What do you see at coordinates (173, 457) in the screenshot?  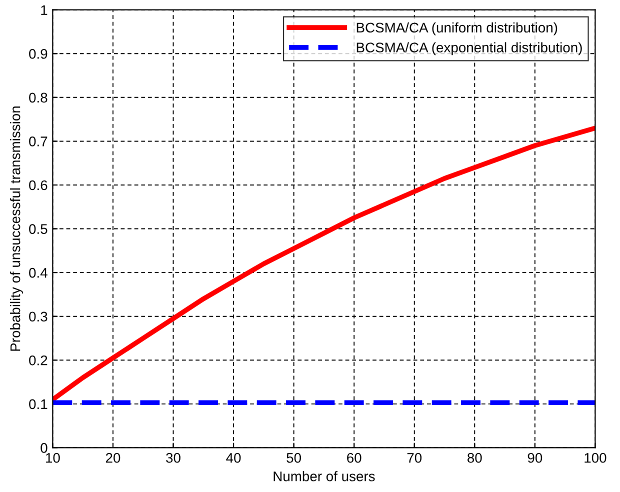 I see `x-tick-label: 30` at bounding box center [173, 457].